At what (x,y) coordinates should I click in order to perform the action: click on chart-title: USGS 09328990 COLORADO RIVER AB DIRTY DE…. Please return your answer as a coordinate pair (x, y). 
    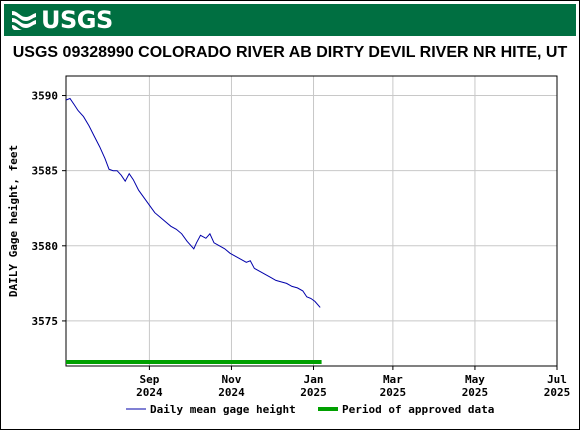
    Looking at the image, I should click on (290, 52).